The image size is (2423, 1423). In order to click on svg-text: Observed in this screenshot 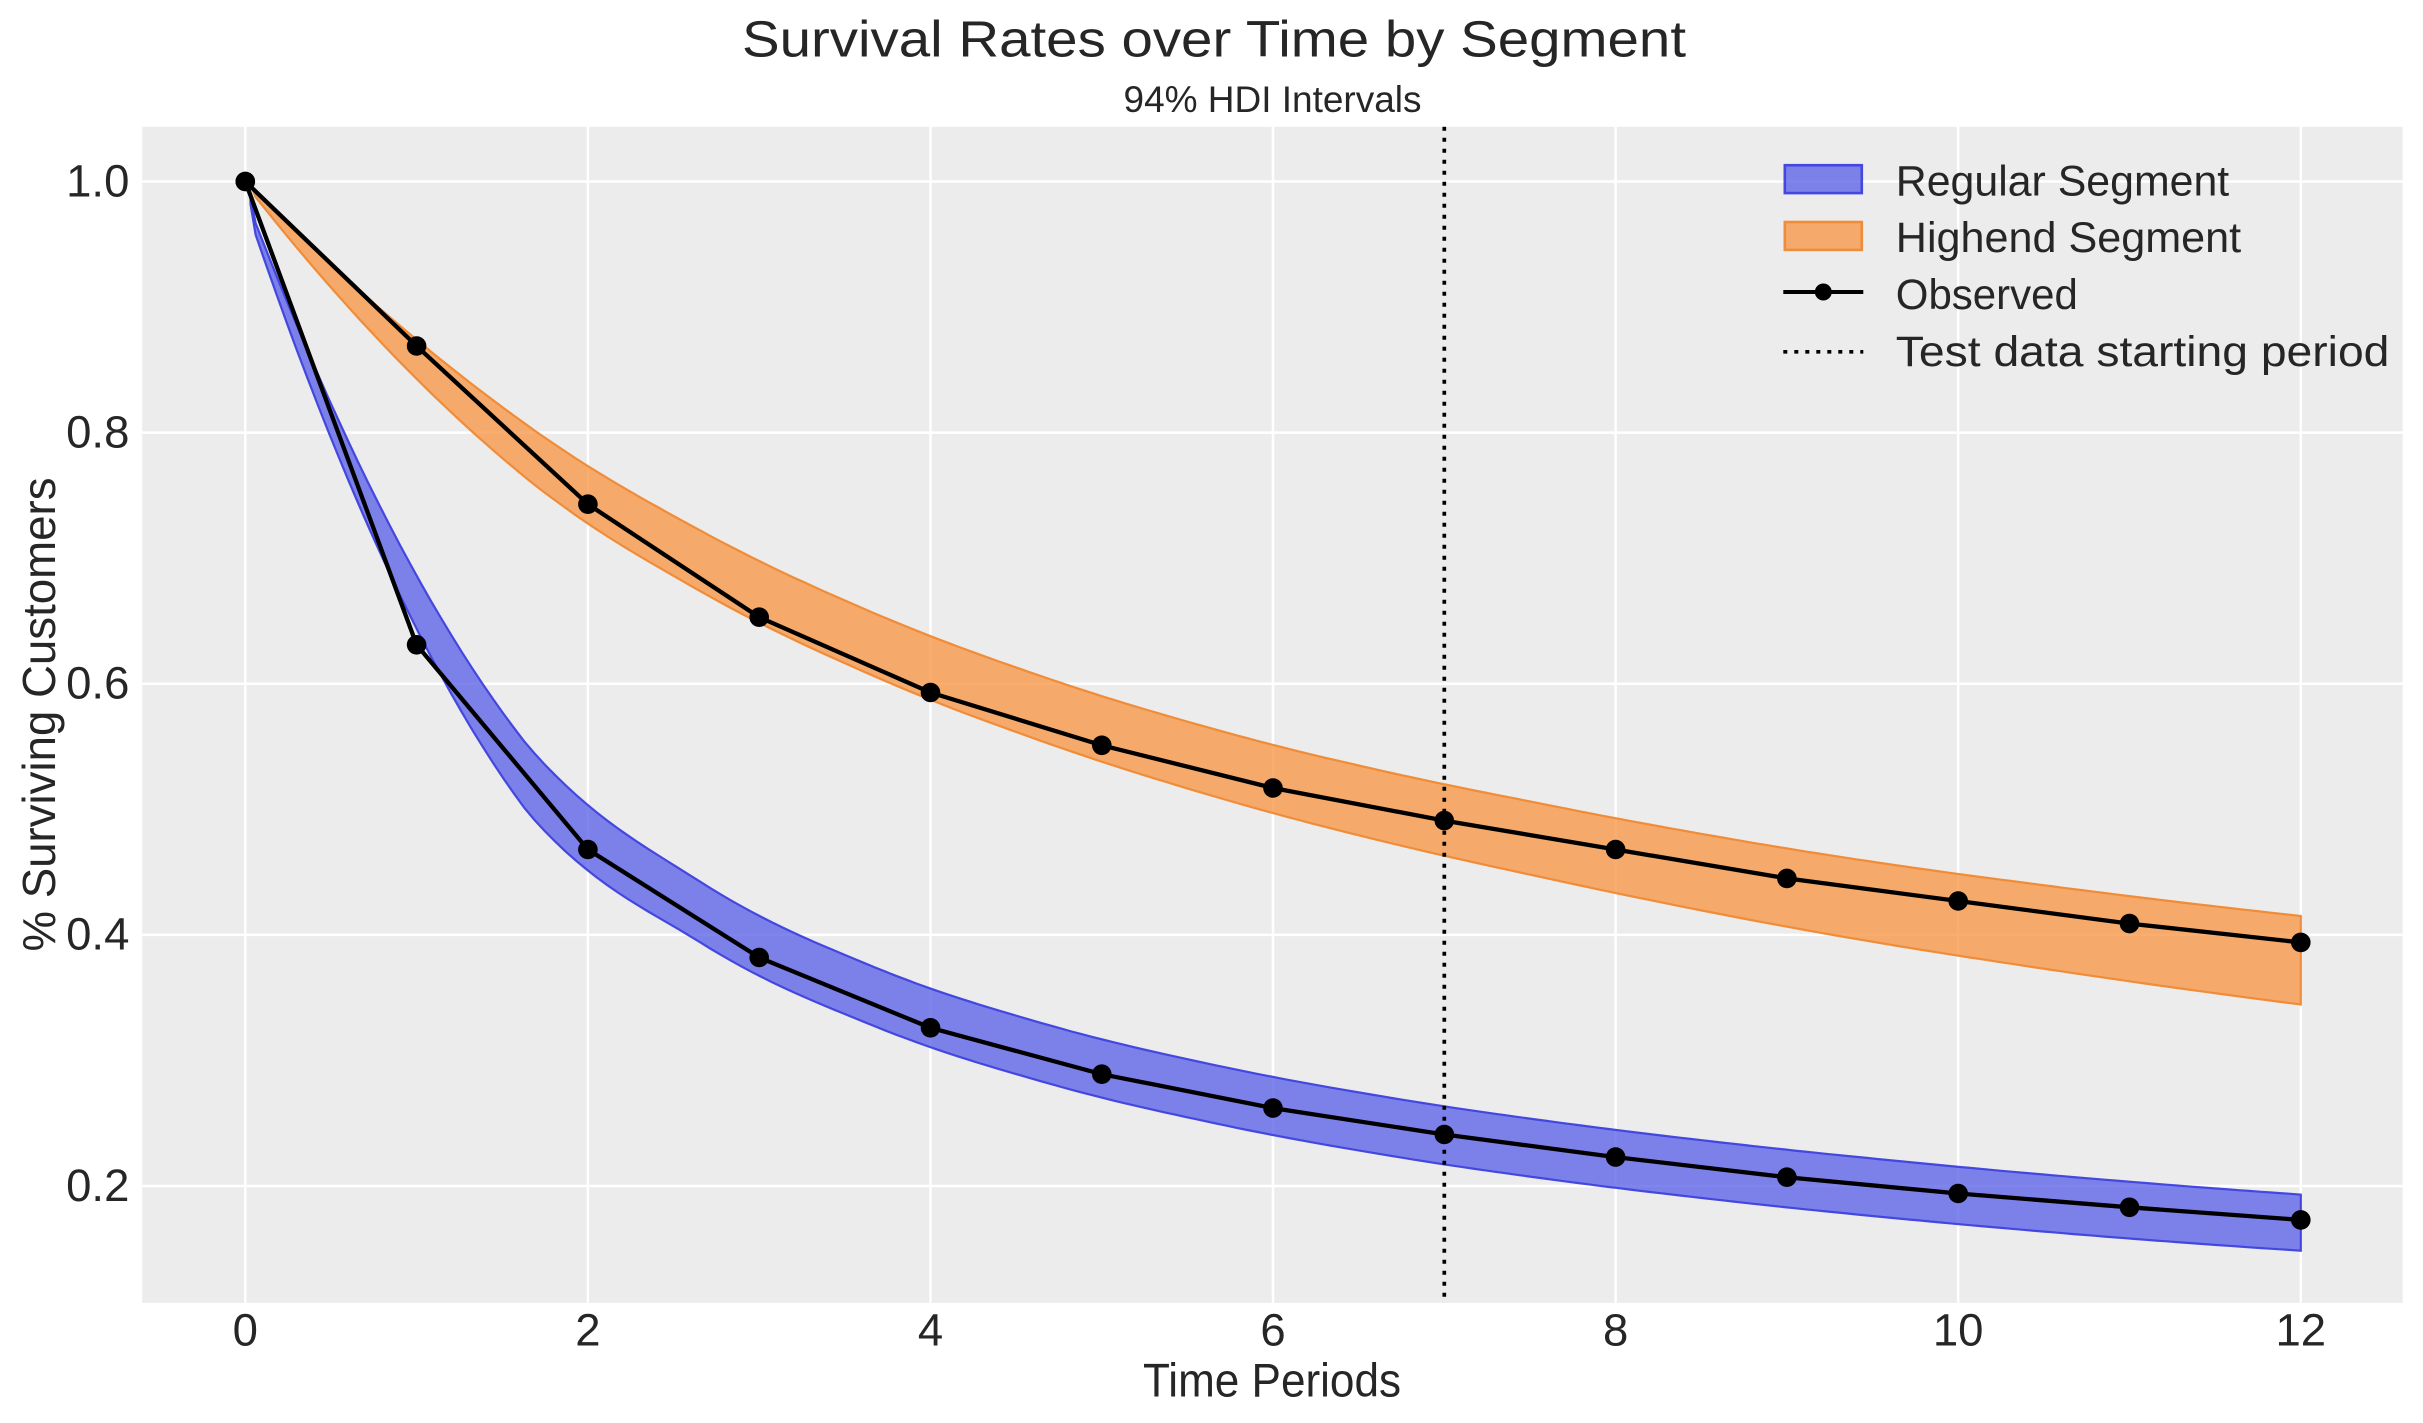, I will do `click(1987, 295)`.